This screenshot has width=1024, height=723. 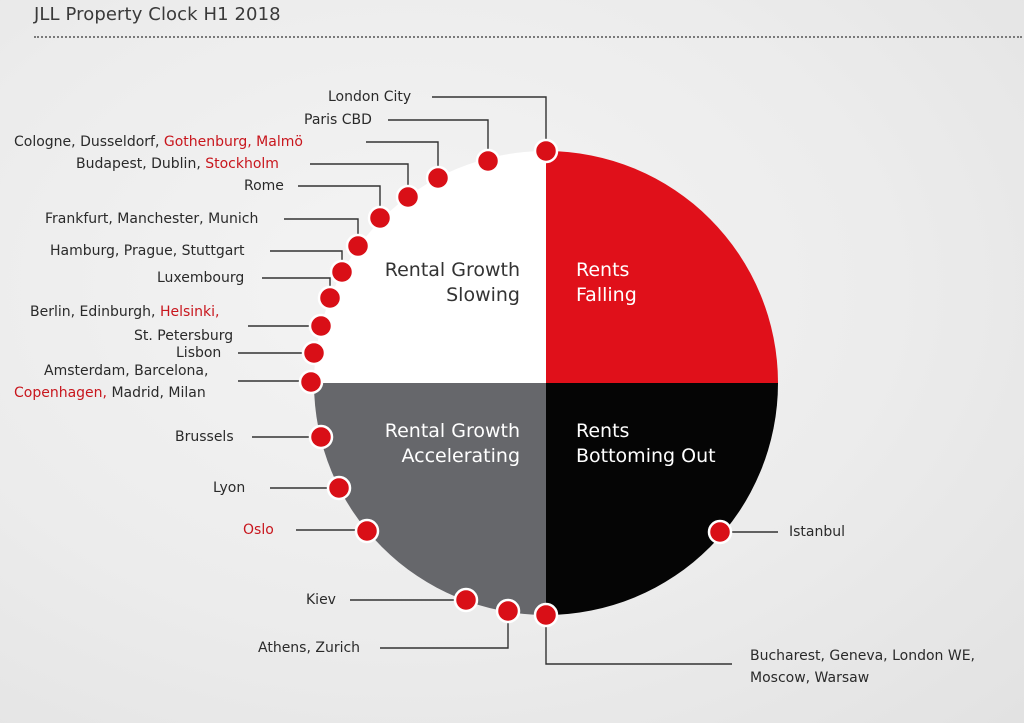 I want to click on label-budapest-dublin: Budapest, Dublin,, so click(x=141, y=164).